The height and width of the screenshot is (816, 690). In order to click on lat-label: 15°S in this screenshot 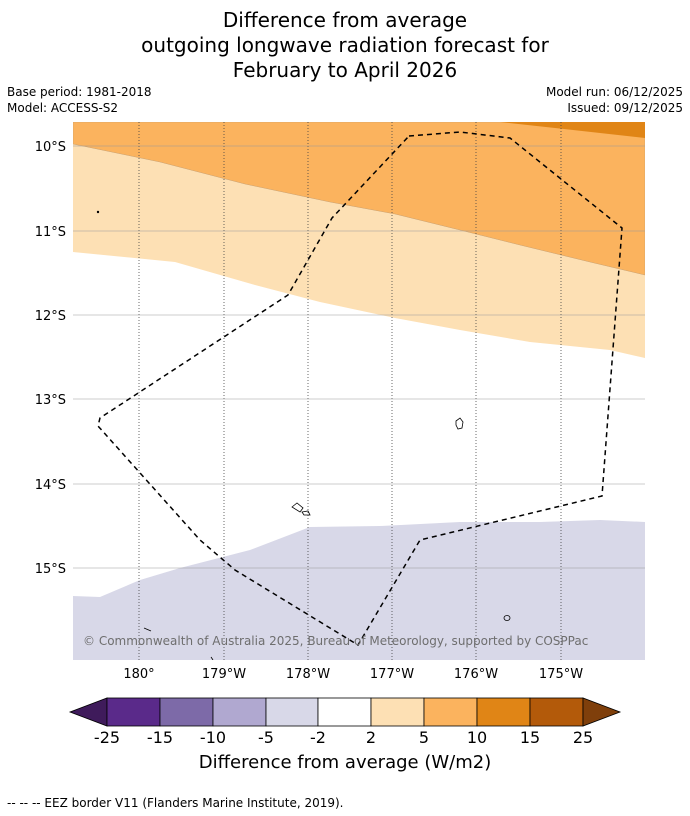, I will do `click(50, 569)`.